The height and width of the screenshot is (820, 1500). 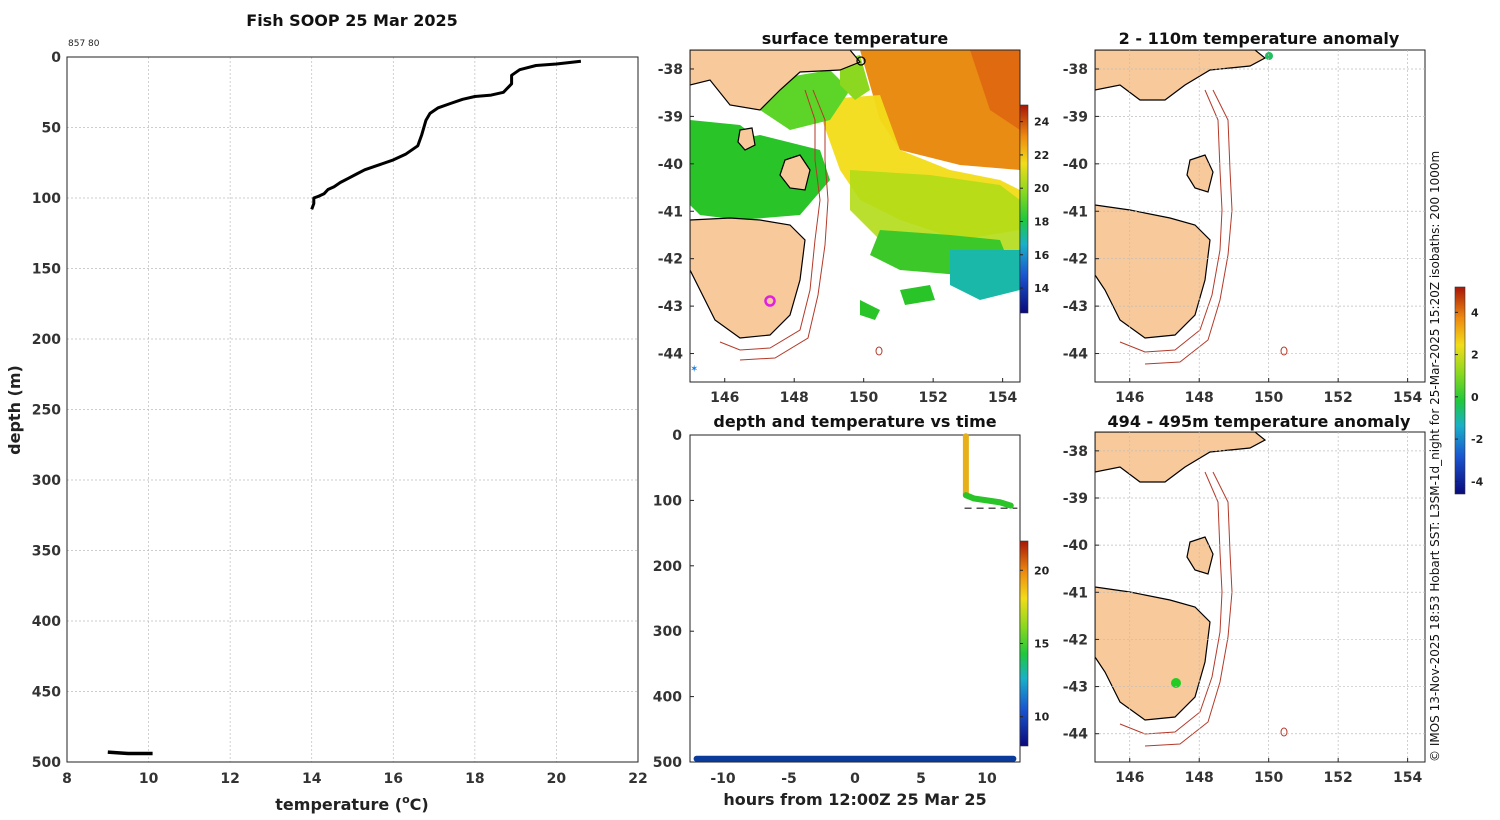 I want to click on profile-annotation: 857 80, so click(x=84, y=44).